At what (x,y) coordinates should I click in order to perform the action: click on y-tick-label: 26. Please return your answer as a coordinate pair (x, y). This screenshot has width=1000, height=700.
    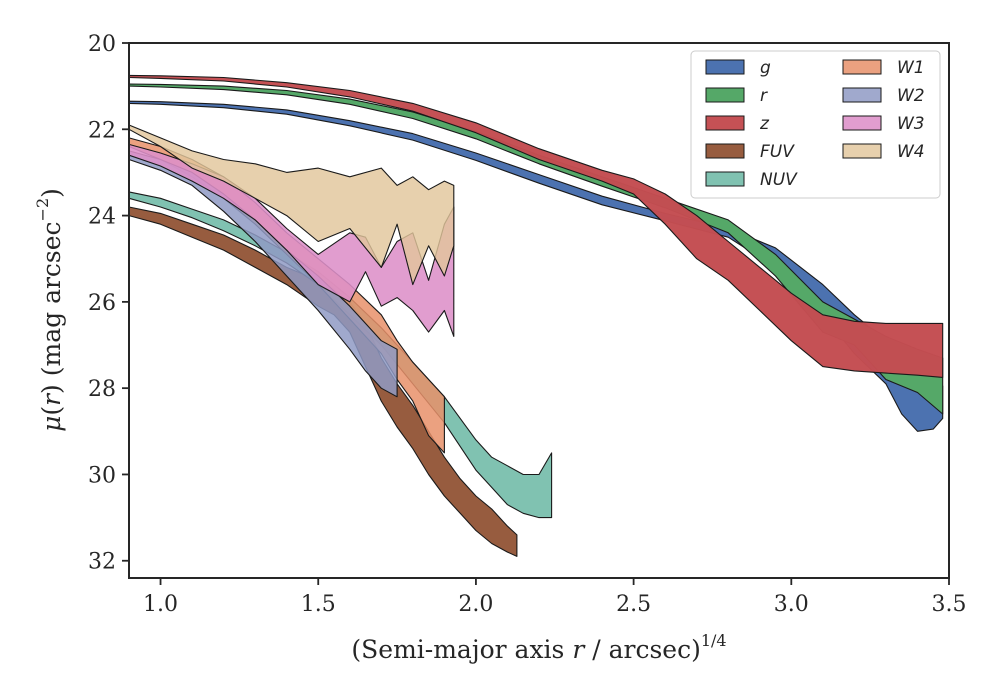
    Looking at the image, I should click on (102, 303).